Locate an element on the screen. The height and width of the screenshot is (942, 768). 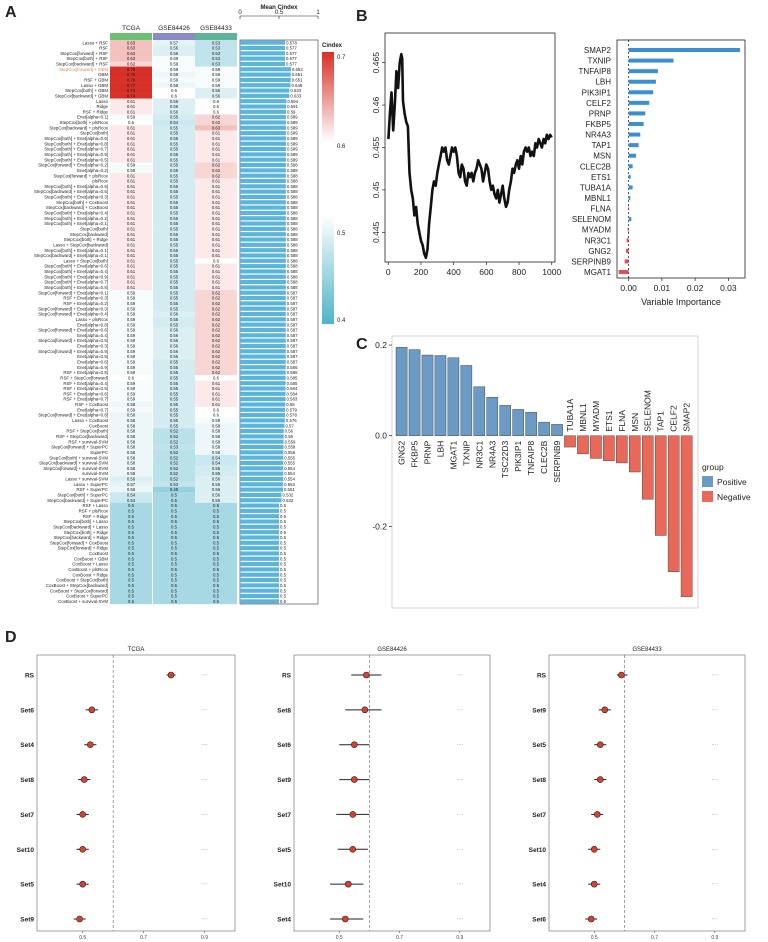
gene-label: ETS1 is located at coordinates (609, 421).